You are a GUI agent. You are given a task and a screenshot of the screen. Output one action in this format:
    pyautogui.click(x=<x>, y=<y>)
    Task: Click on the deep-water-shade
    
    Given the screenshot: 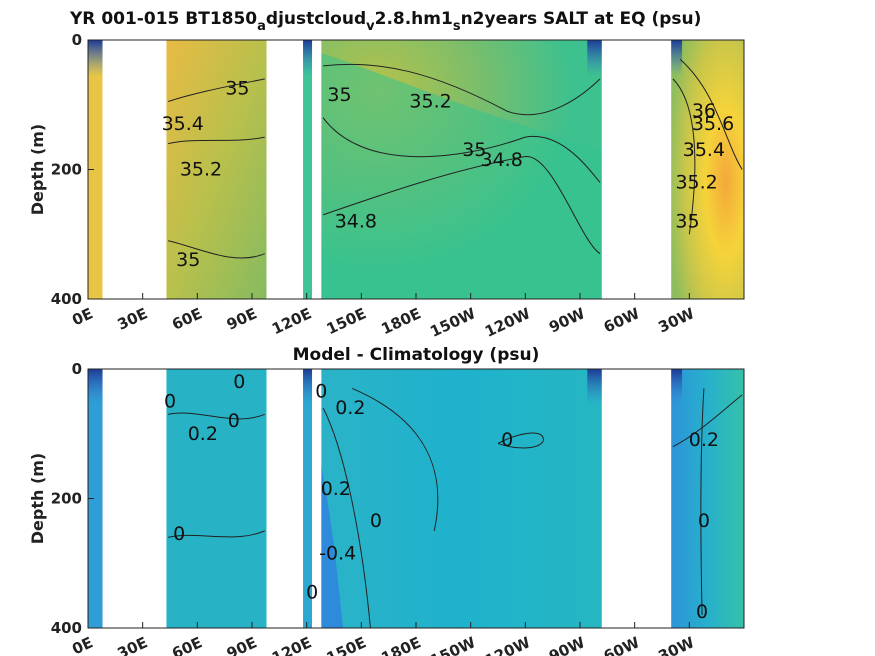 What is the action you would take?
    pyautogui.click(x=461, y=176)
    